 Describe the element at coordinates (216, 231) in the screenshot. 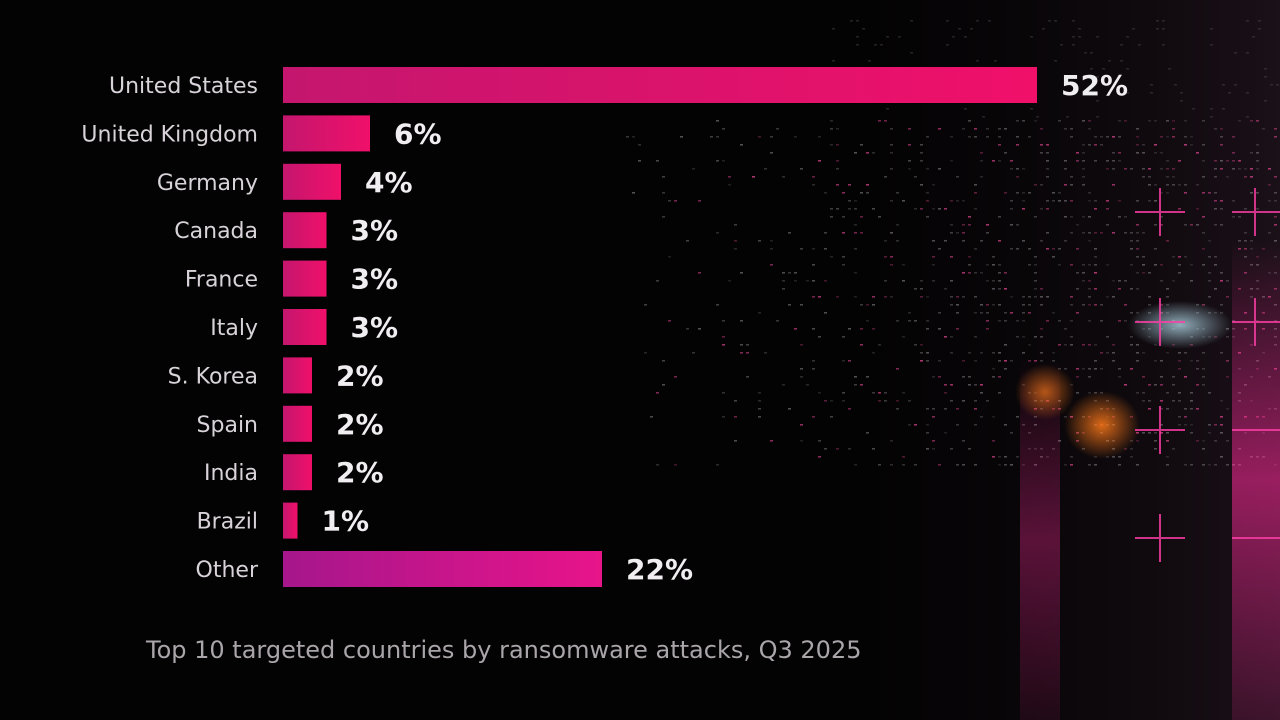

I see `category-label: Canada` at that location.